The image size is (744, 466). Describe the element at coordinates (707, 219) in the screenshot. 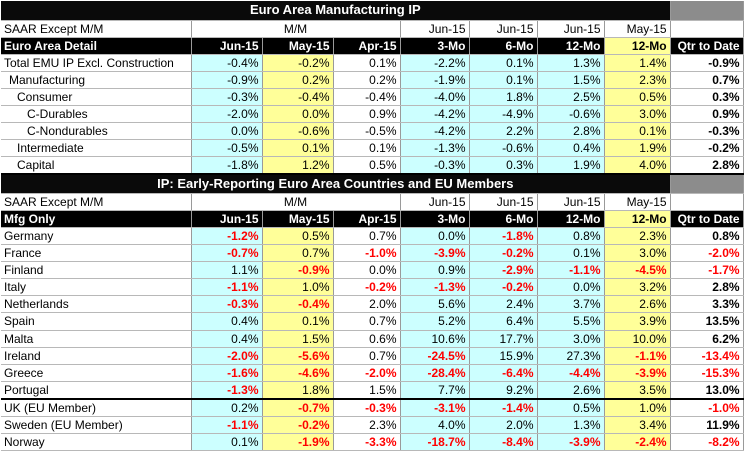

I see `column-header: Qtr to Date` at that location.